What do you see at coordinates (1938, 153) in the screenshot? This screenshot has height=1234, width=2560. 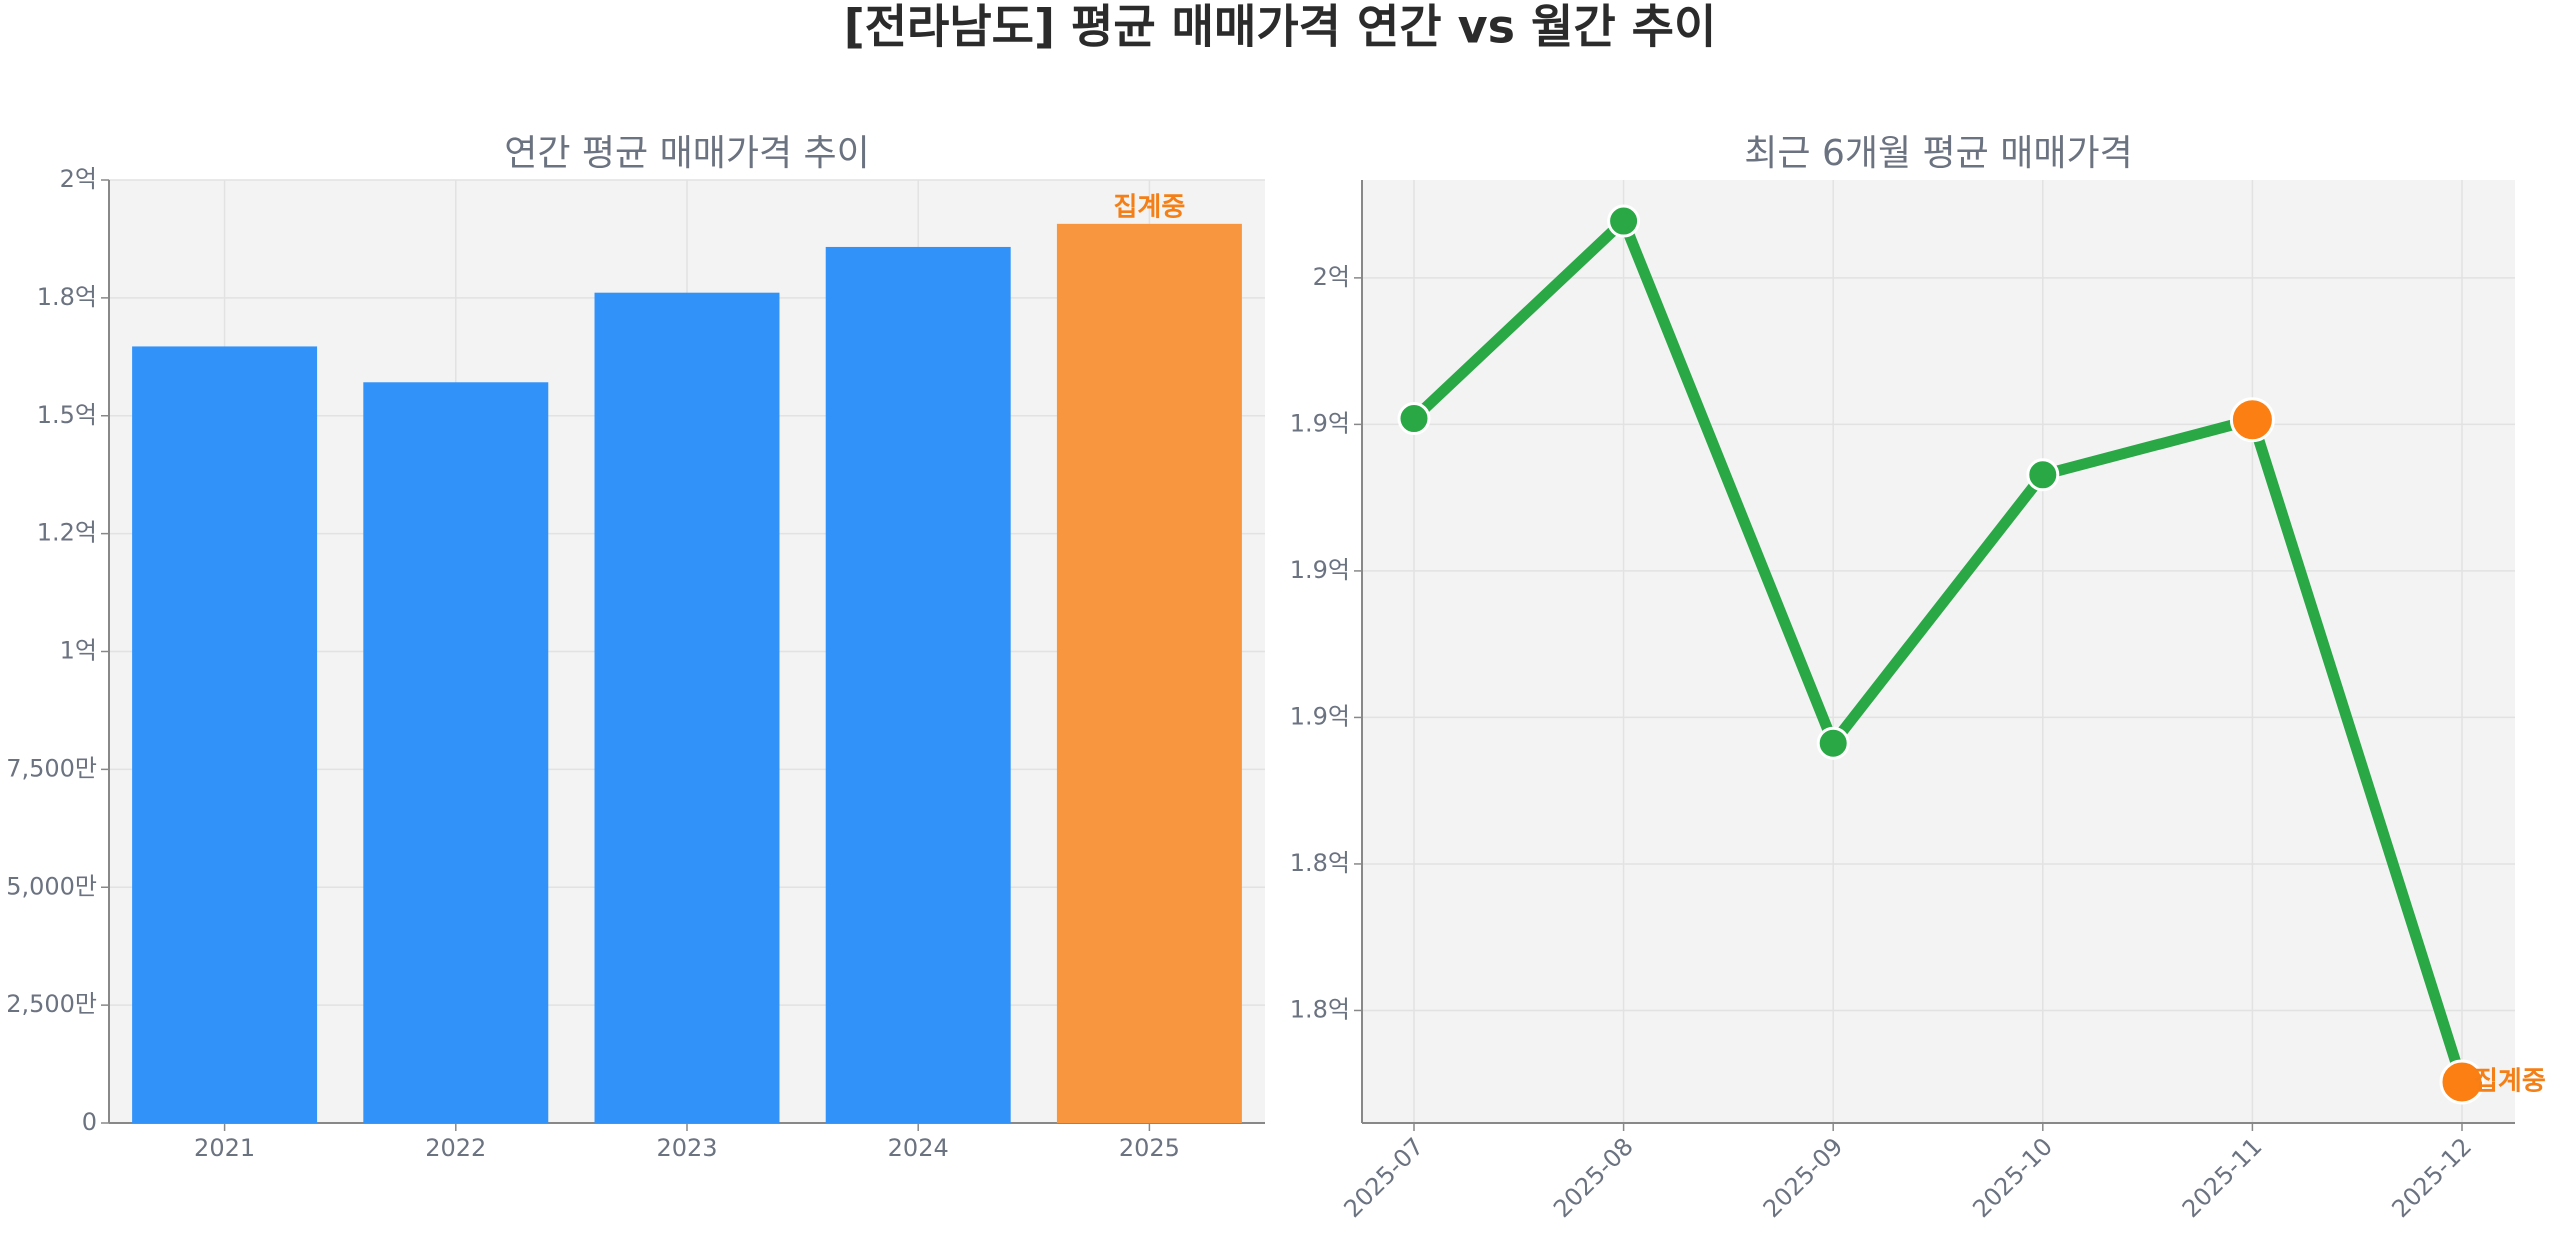 I see `chart-title: 최근 6개월 평균 매매가격` at bounding box center [1938, 153].